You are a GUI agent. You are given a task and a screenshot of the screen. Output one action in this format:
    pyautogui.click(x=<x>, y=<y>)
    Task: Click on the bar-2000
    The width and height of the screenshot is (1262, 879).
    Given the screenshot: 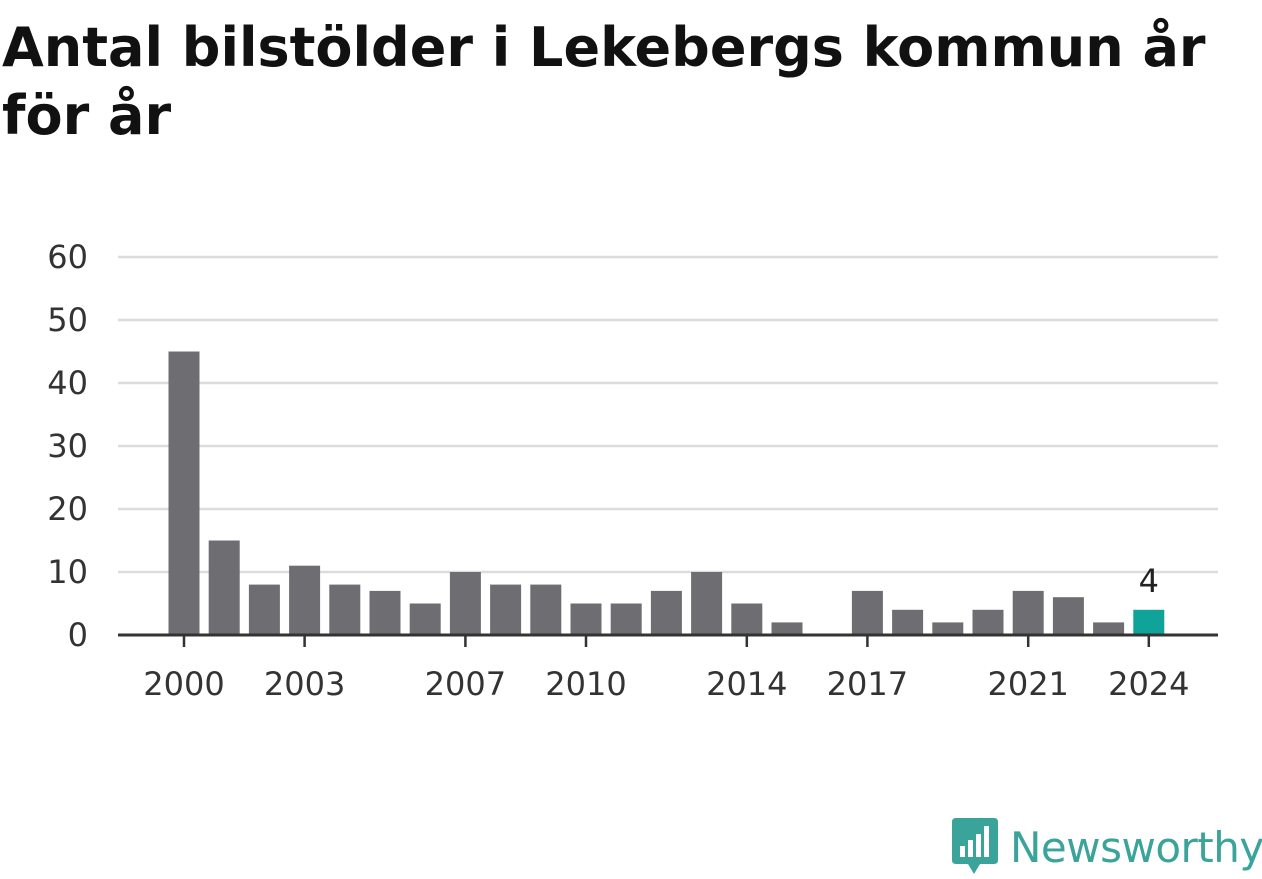 What is the action you would take?
    pyautogui.click(x=184, y=493)
    